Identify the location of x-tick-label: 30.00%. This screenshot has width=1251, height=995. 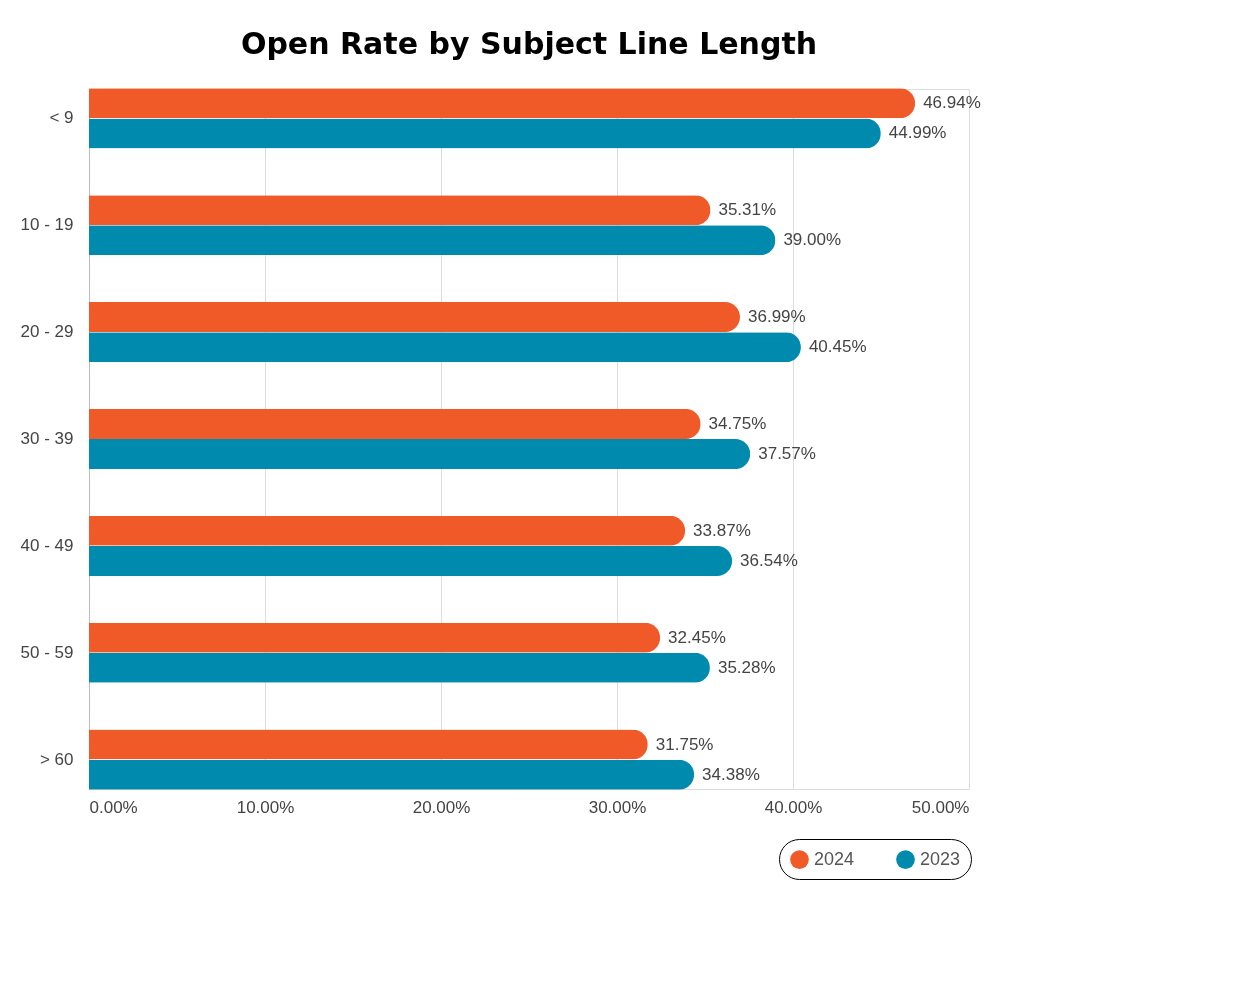
(617, 807).